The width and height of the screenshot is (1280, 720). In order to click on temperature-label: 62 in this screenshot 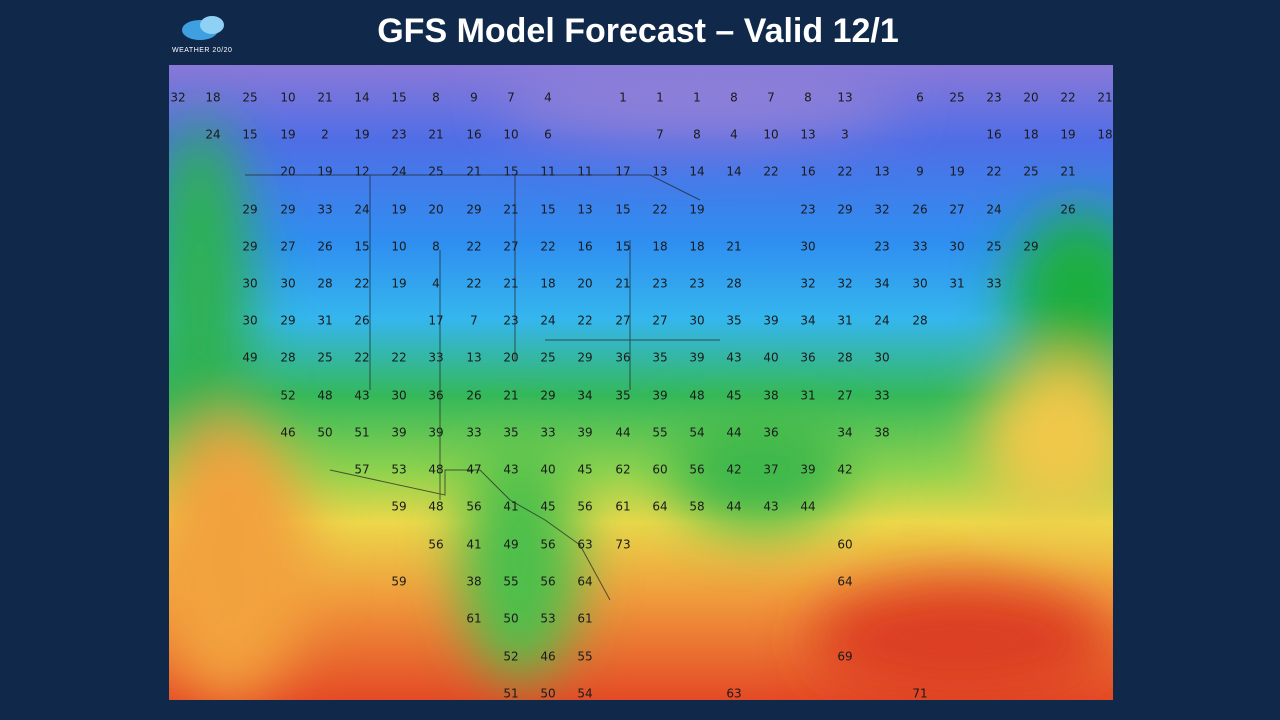, I will do `click(622, 470)`.